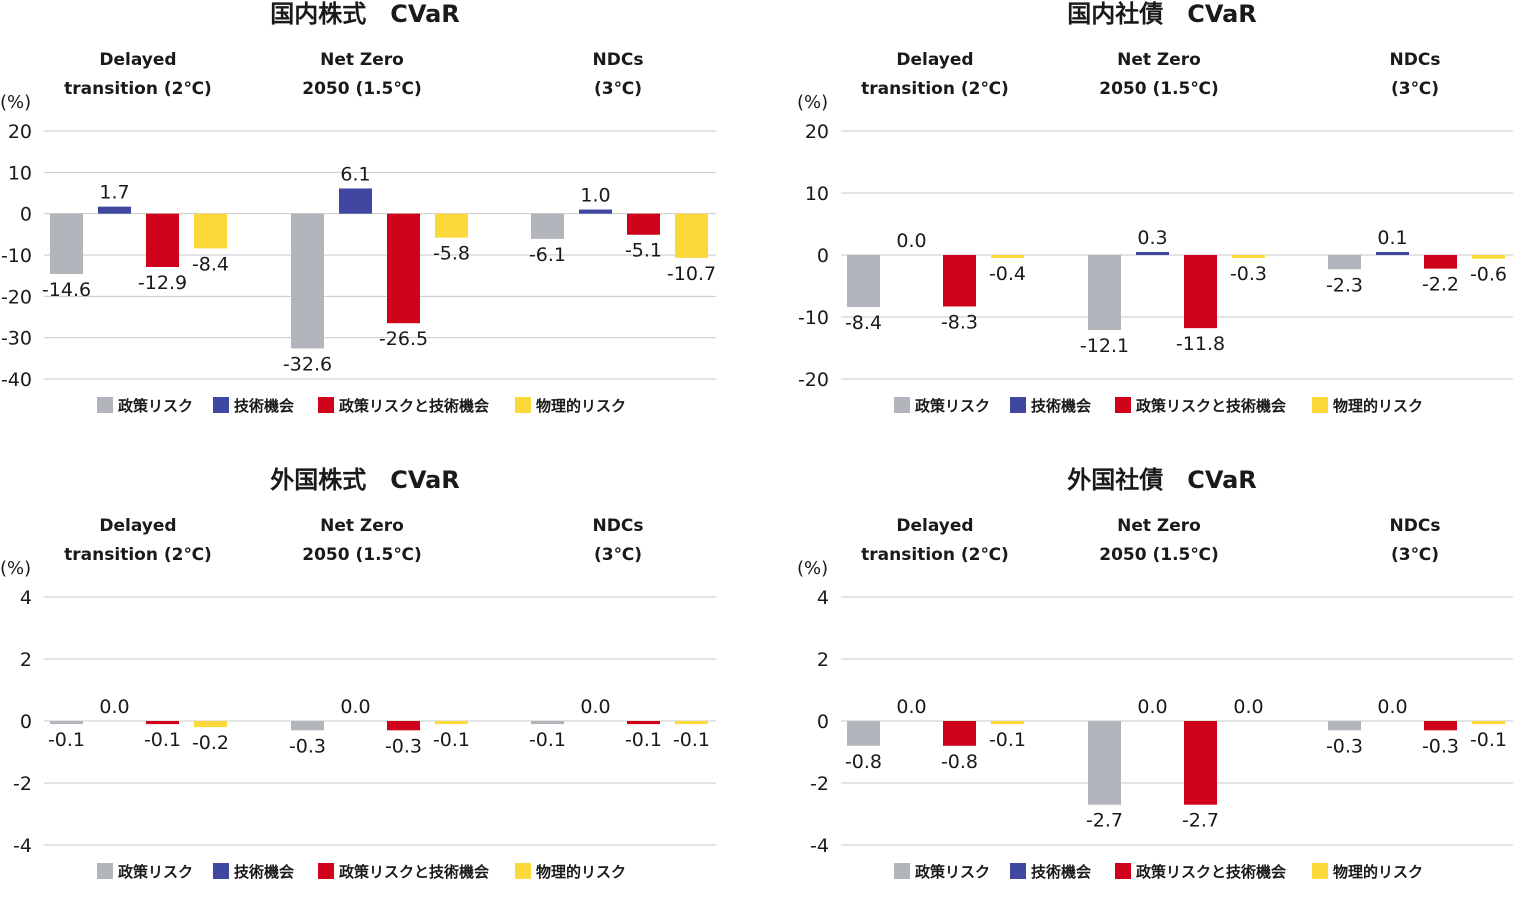 This screenshot has height=906, width=1514. What do you see at coordinates (210, 743) in the screenshot?
I see `data-label: -0.2` at bounding box center [210, 743].